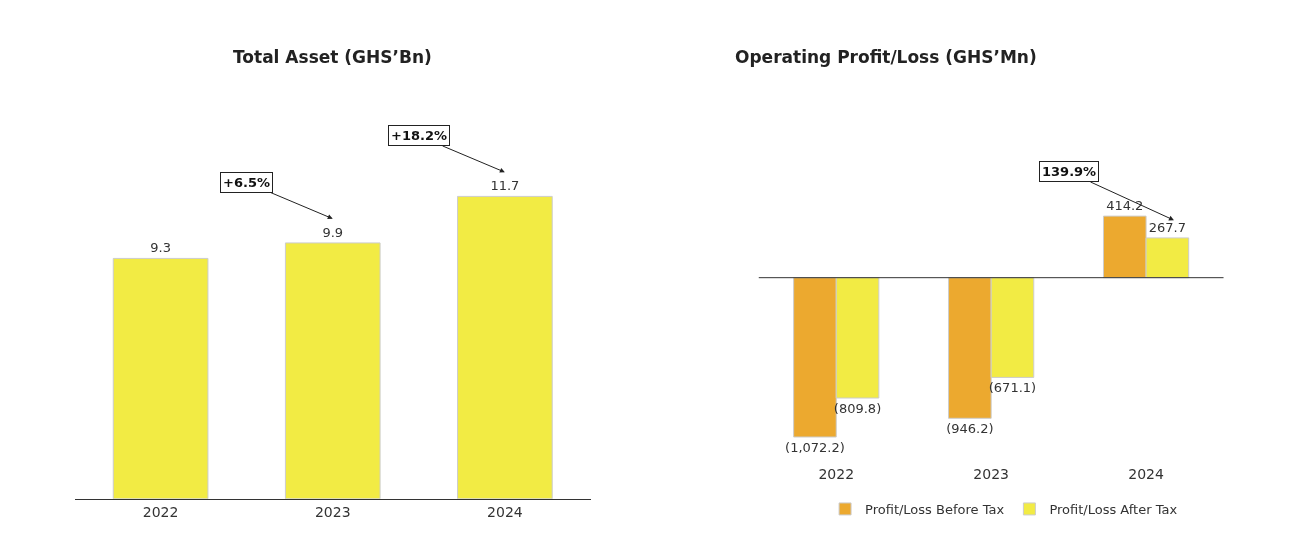 This screenshot has width=1311, height=534. What do you see at coordinates (815, 448) in the screenshot?
I see `data-label: (1,072.2)` at bounding box center [815, 448].